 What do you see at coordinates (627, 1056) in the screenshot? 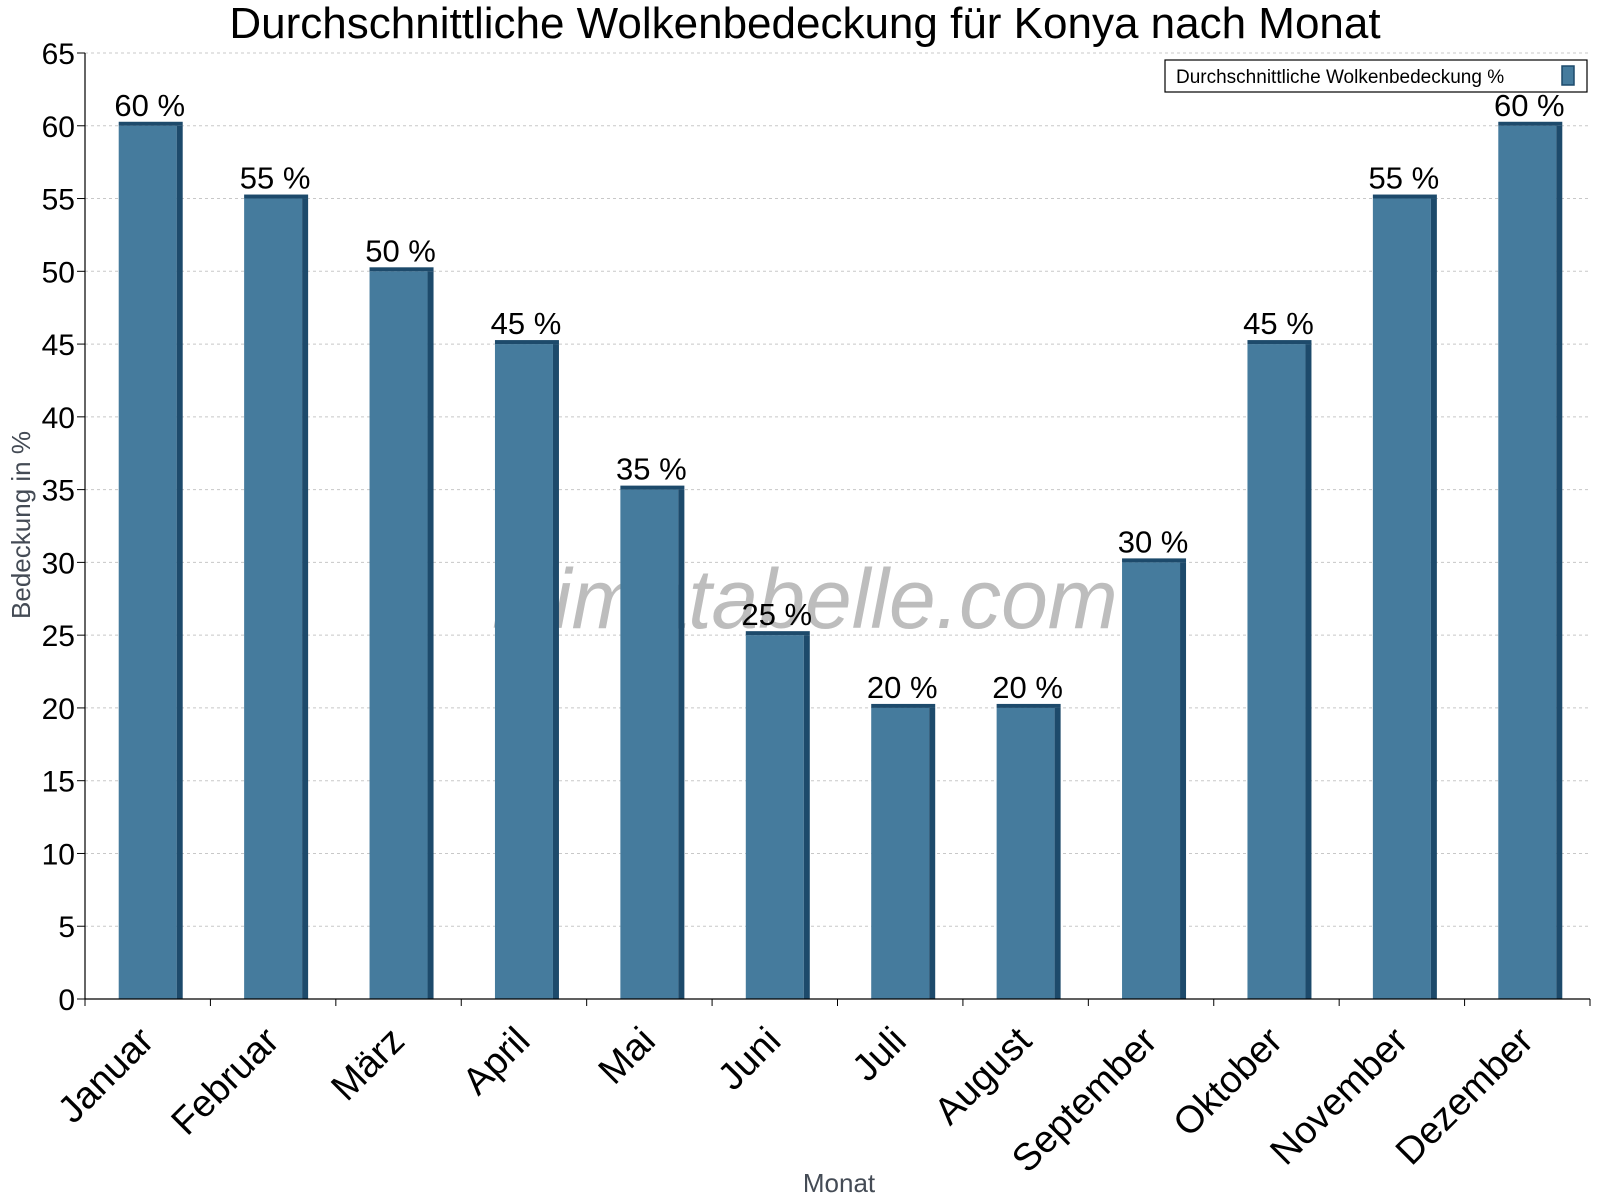
I see `x-tick-label: Mai` at bounding box center [627, 1056].